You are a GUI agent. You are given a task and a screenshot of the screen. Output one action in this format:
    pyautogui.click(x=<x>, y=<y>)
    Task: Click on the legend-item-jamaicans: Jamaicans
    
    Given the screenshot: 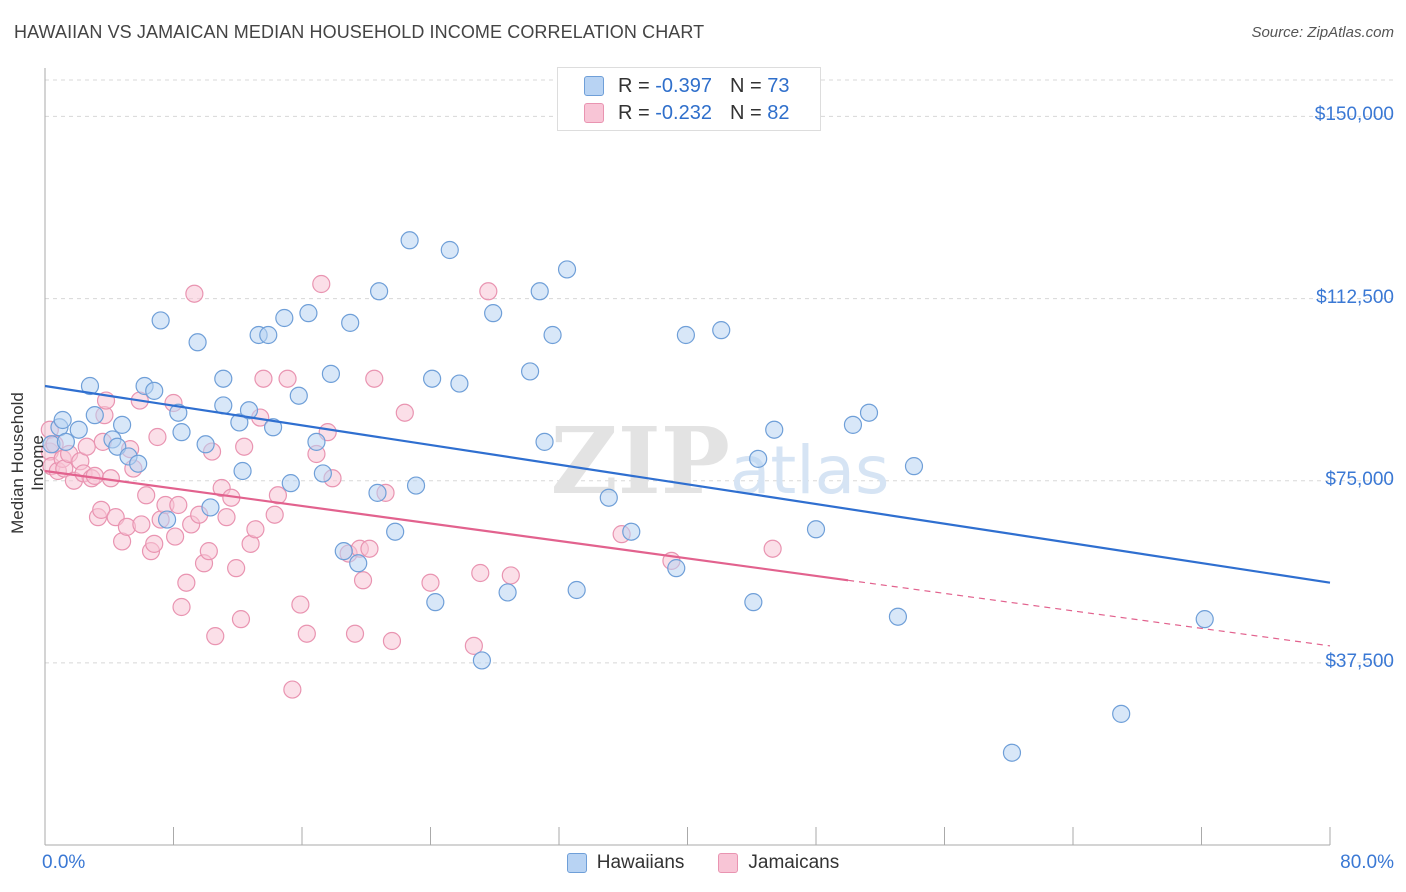 What is the action you would take?
    pyautogui.click(x=778, y=863)
    